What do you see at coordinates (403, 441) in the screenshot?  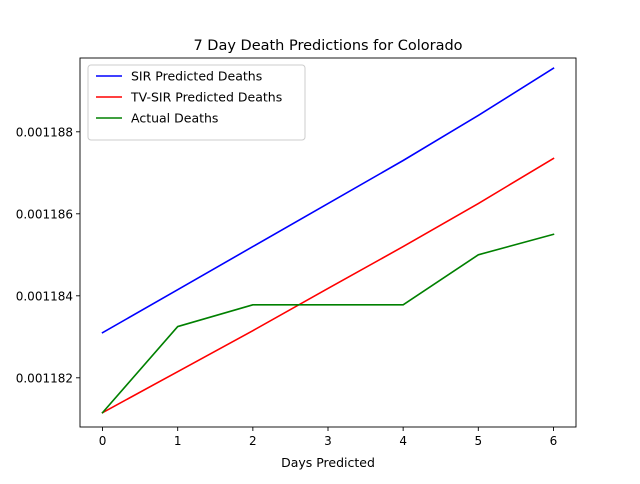 I see `x-tick-label-4: 4` at bounding box center [403, 441].